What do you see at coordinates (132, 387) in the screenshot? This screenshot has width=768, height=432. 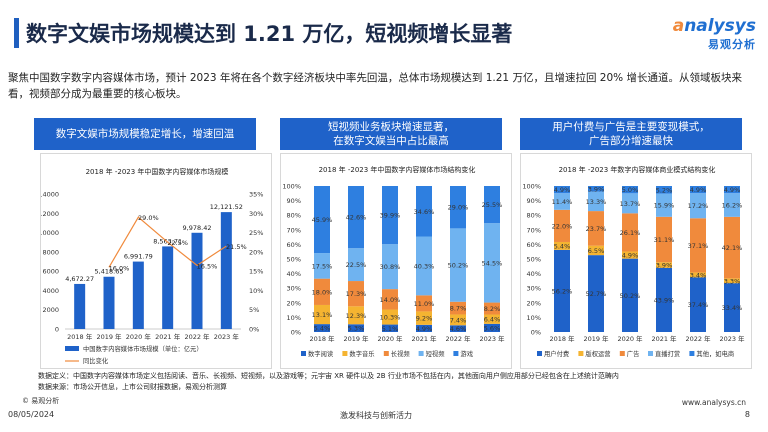 I see `data-source: 数据来源：市场公开信息，上市公司财报数据，易观分析测算` at bounding box center [132, 387].